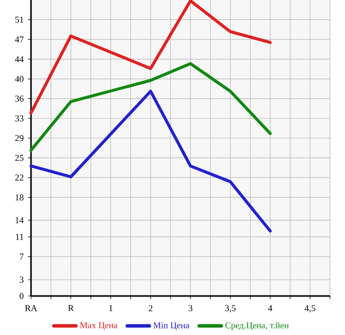  Describe the element at coordinates (19, 79) in the screenshot. I see `y-tick-label: 40` at that location.